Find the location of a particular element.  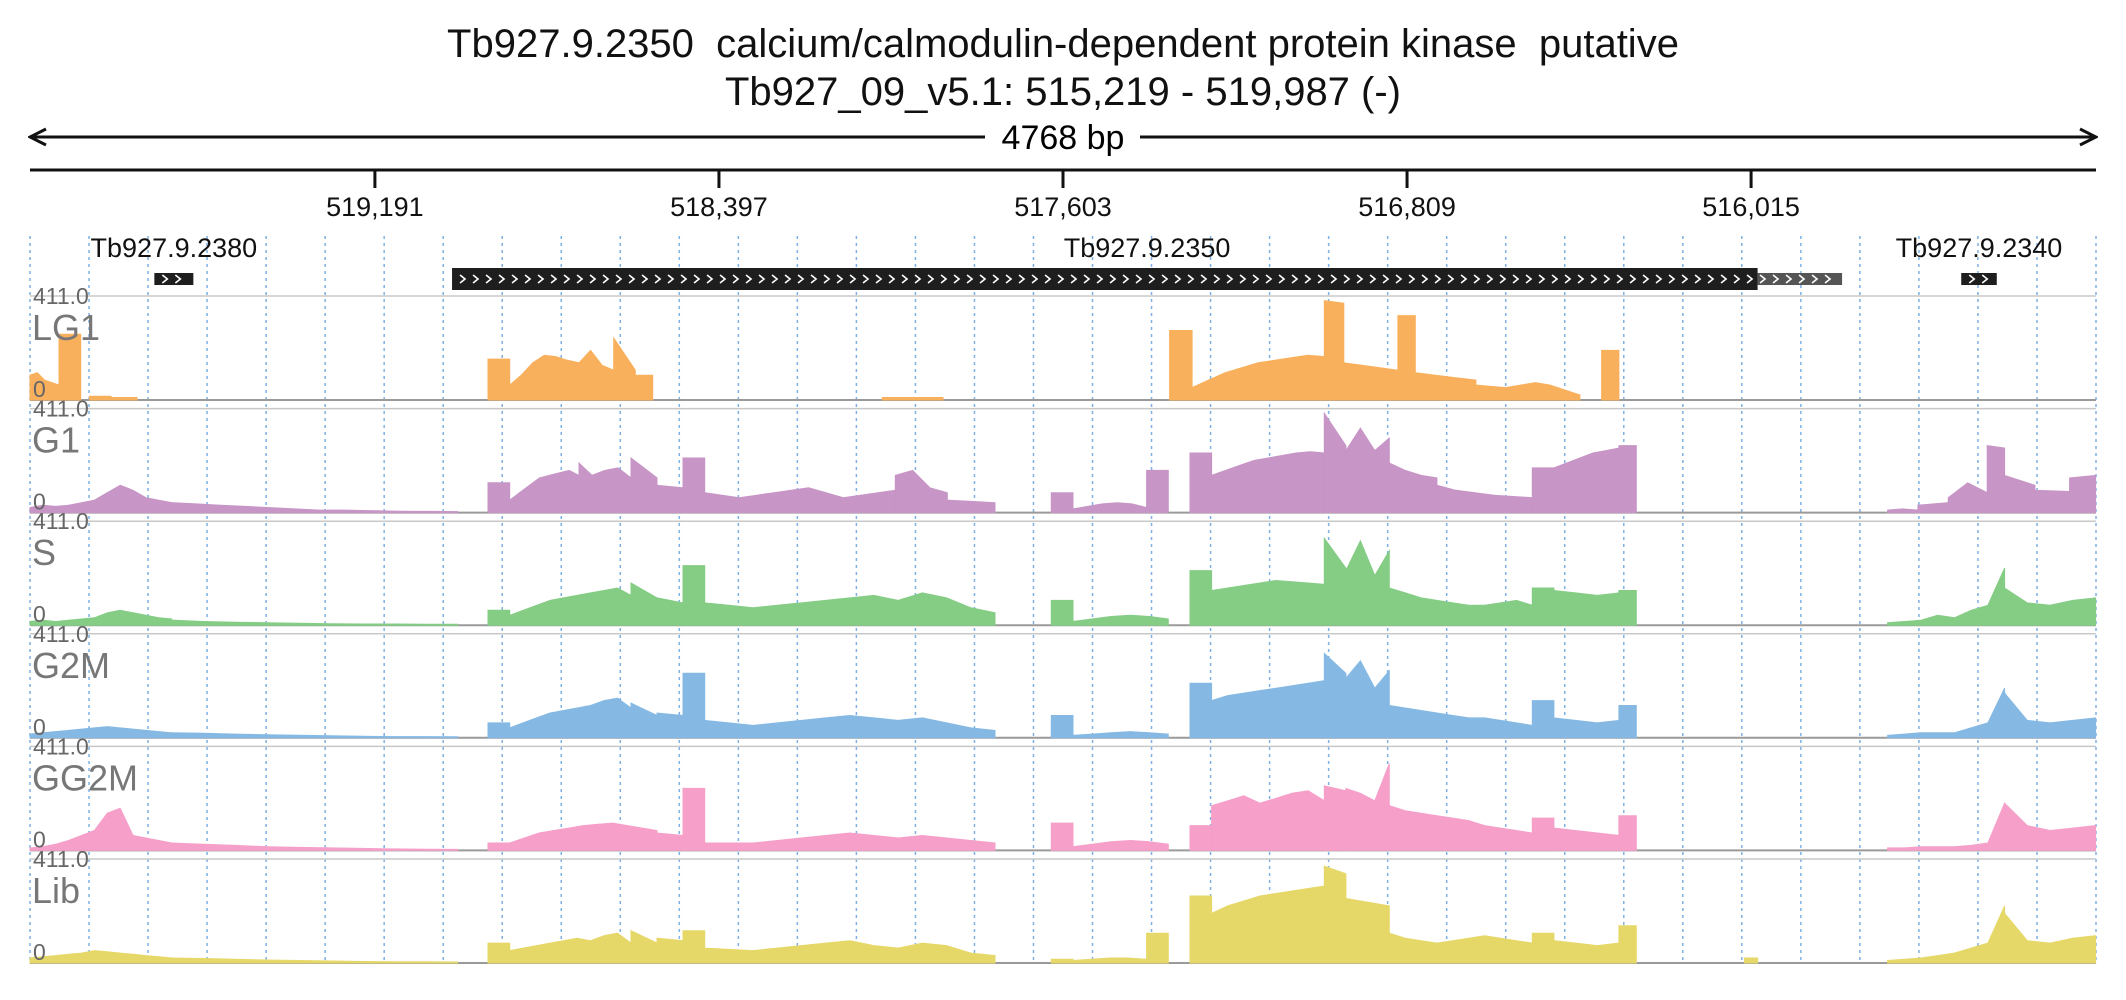

track-g1: 411.0 0 G1 is located at coordinates (1063, 455).